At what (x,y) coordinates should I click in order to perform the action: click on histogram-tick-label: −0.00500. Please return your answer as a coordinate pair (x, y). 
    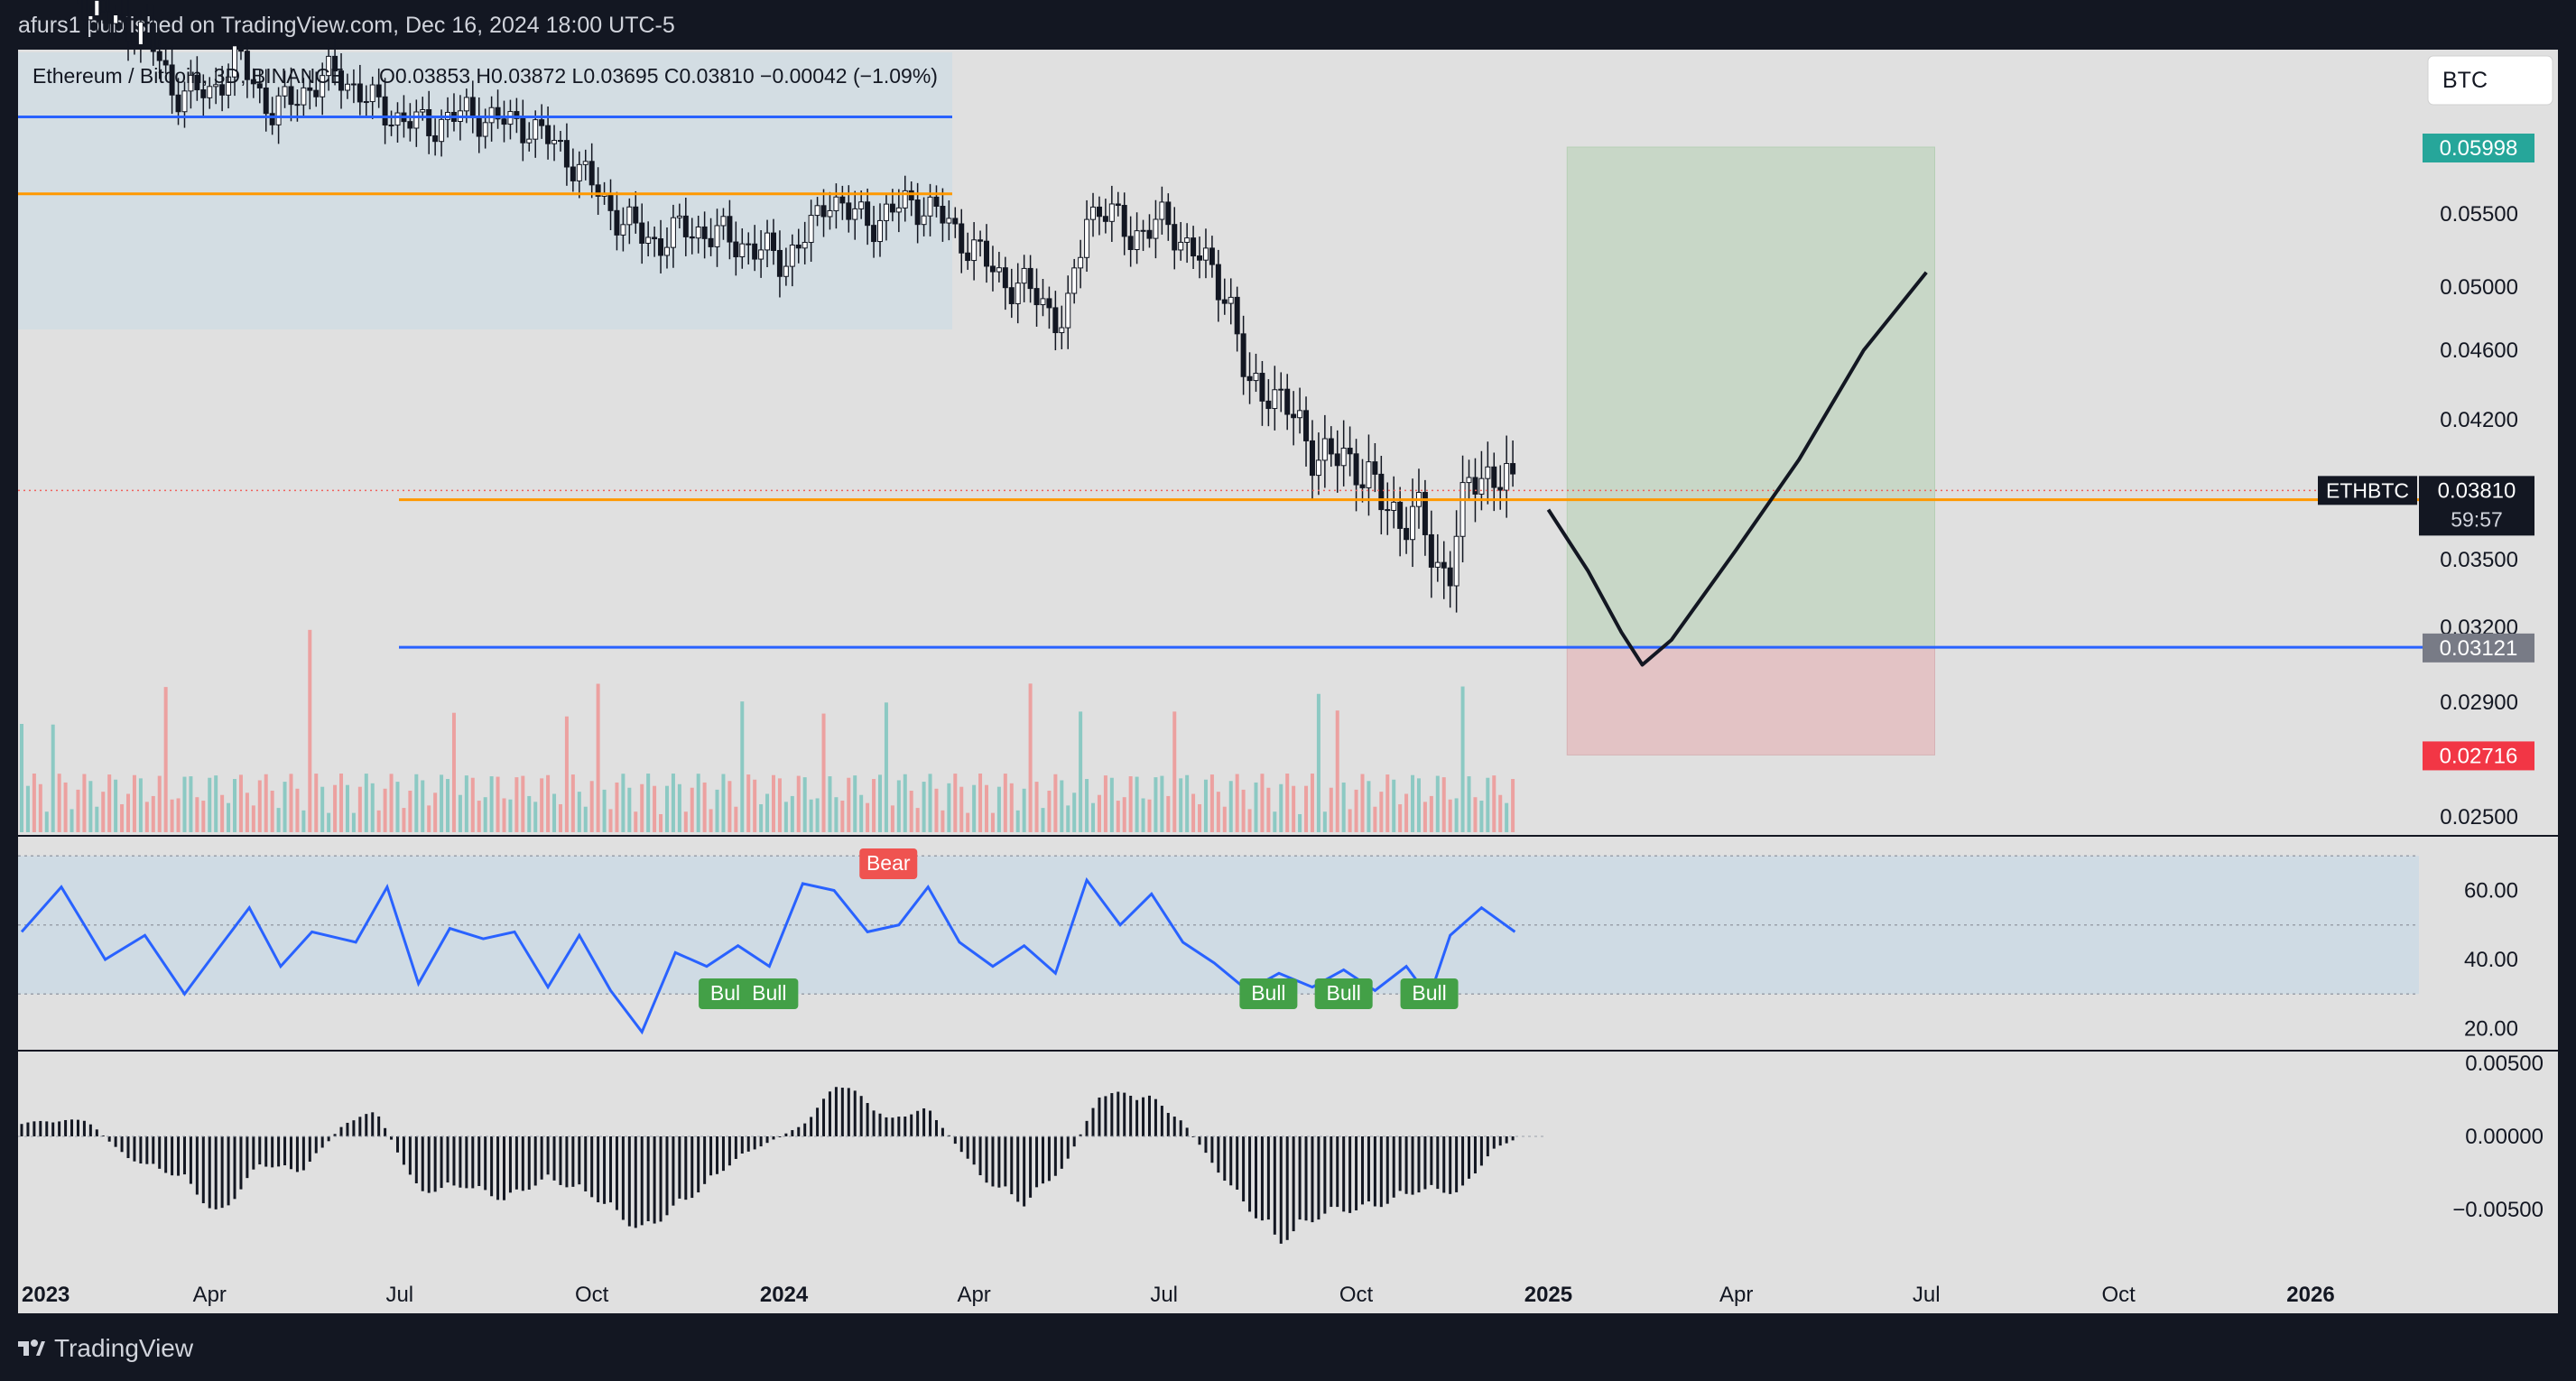
    Looking at the image, I should click on (2498, 1210).